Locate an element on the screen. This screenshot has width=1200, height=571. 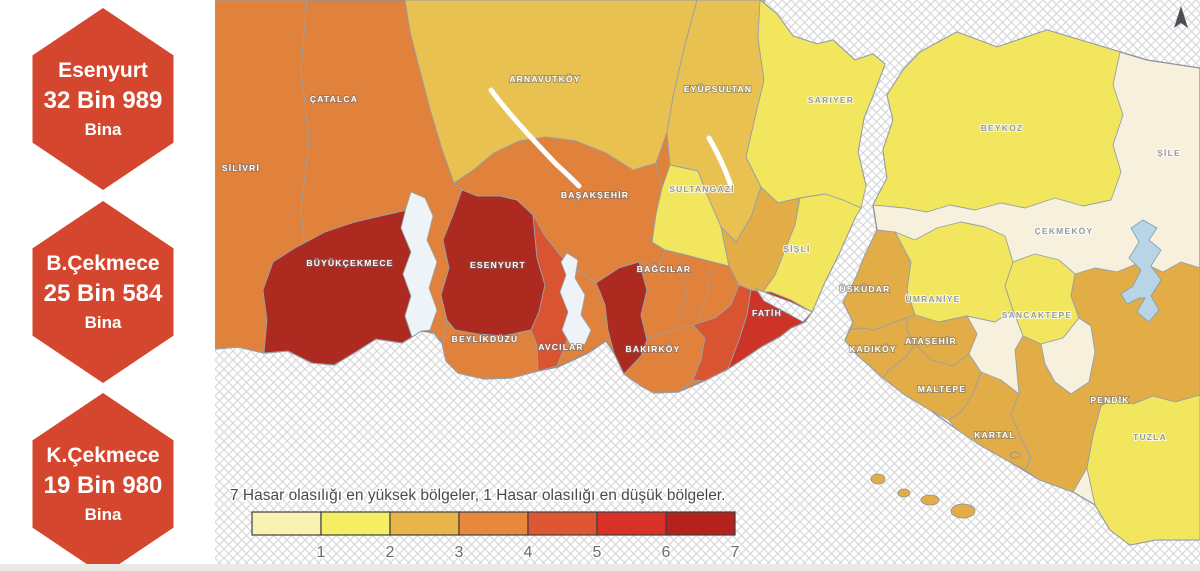
hex-badge-kucukcekmece: K.Çekmece 19 Bin 980 Bina is located at coordinates (103, 482).